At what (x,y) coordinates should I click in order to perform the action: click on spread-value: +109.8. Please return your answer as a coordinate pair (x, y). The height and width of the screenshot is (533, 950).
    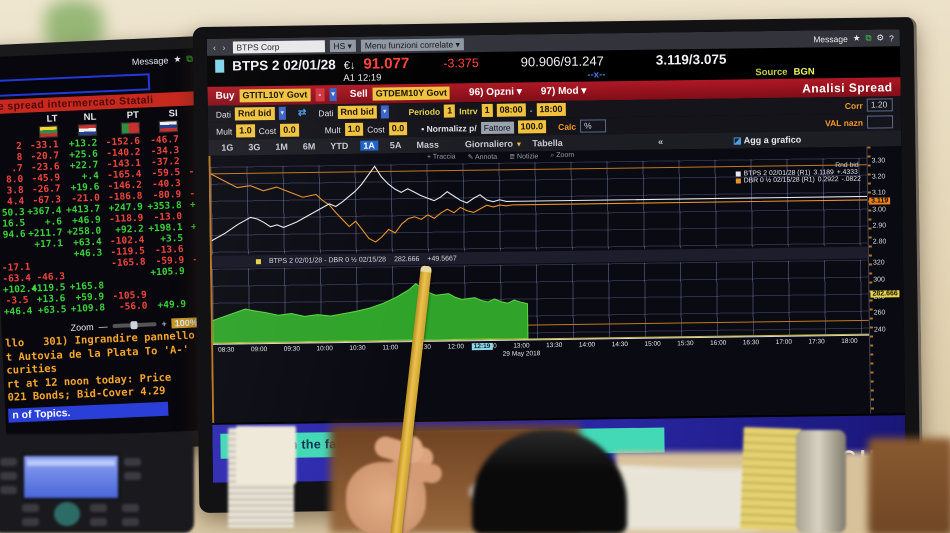
    Looking at the image, I should click on (88, 308).